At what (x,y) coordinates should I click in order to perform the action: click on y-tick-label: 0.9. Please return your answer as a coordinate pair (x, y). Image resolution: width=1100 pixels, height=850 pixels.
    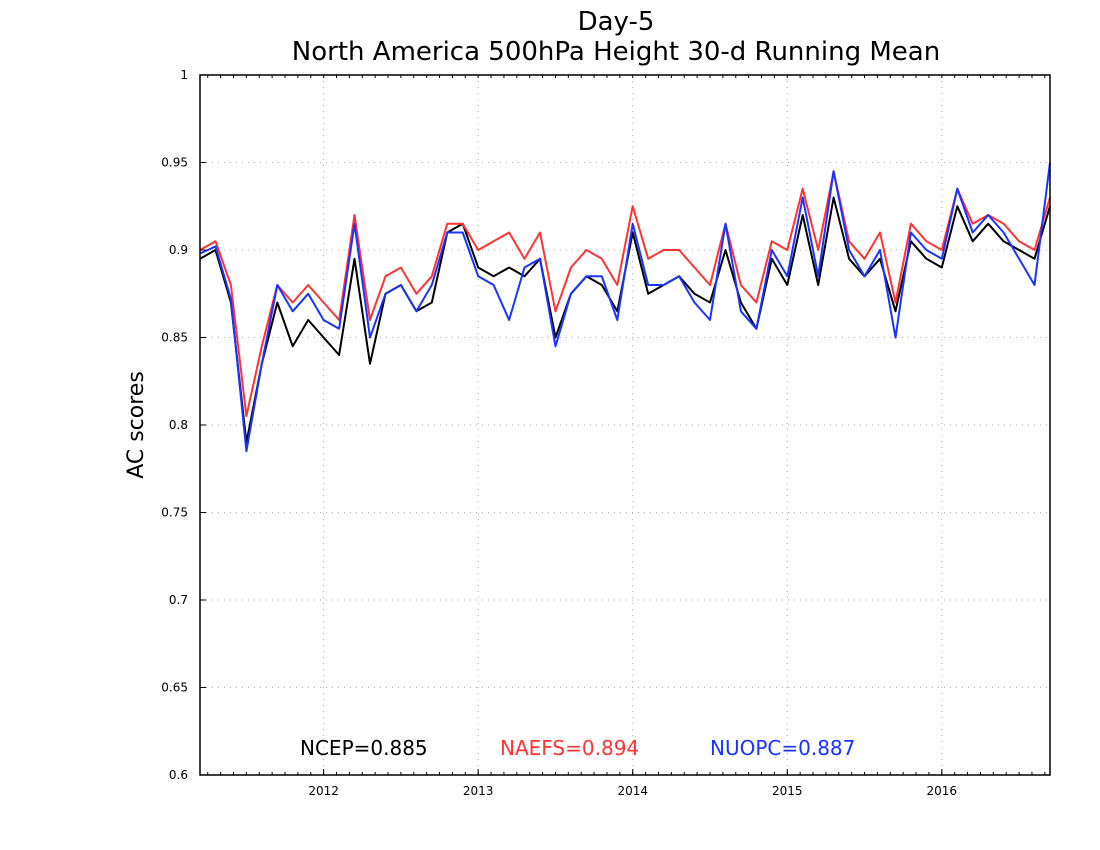
    Looking at the image, I should click on (178, 250).